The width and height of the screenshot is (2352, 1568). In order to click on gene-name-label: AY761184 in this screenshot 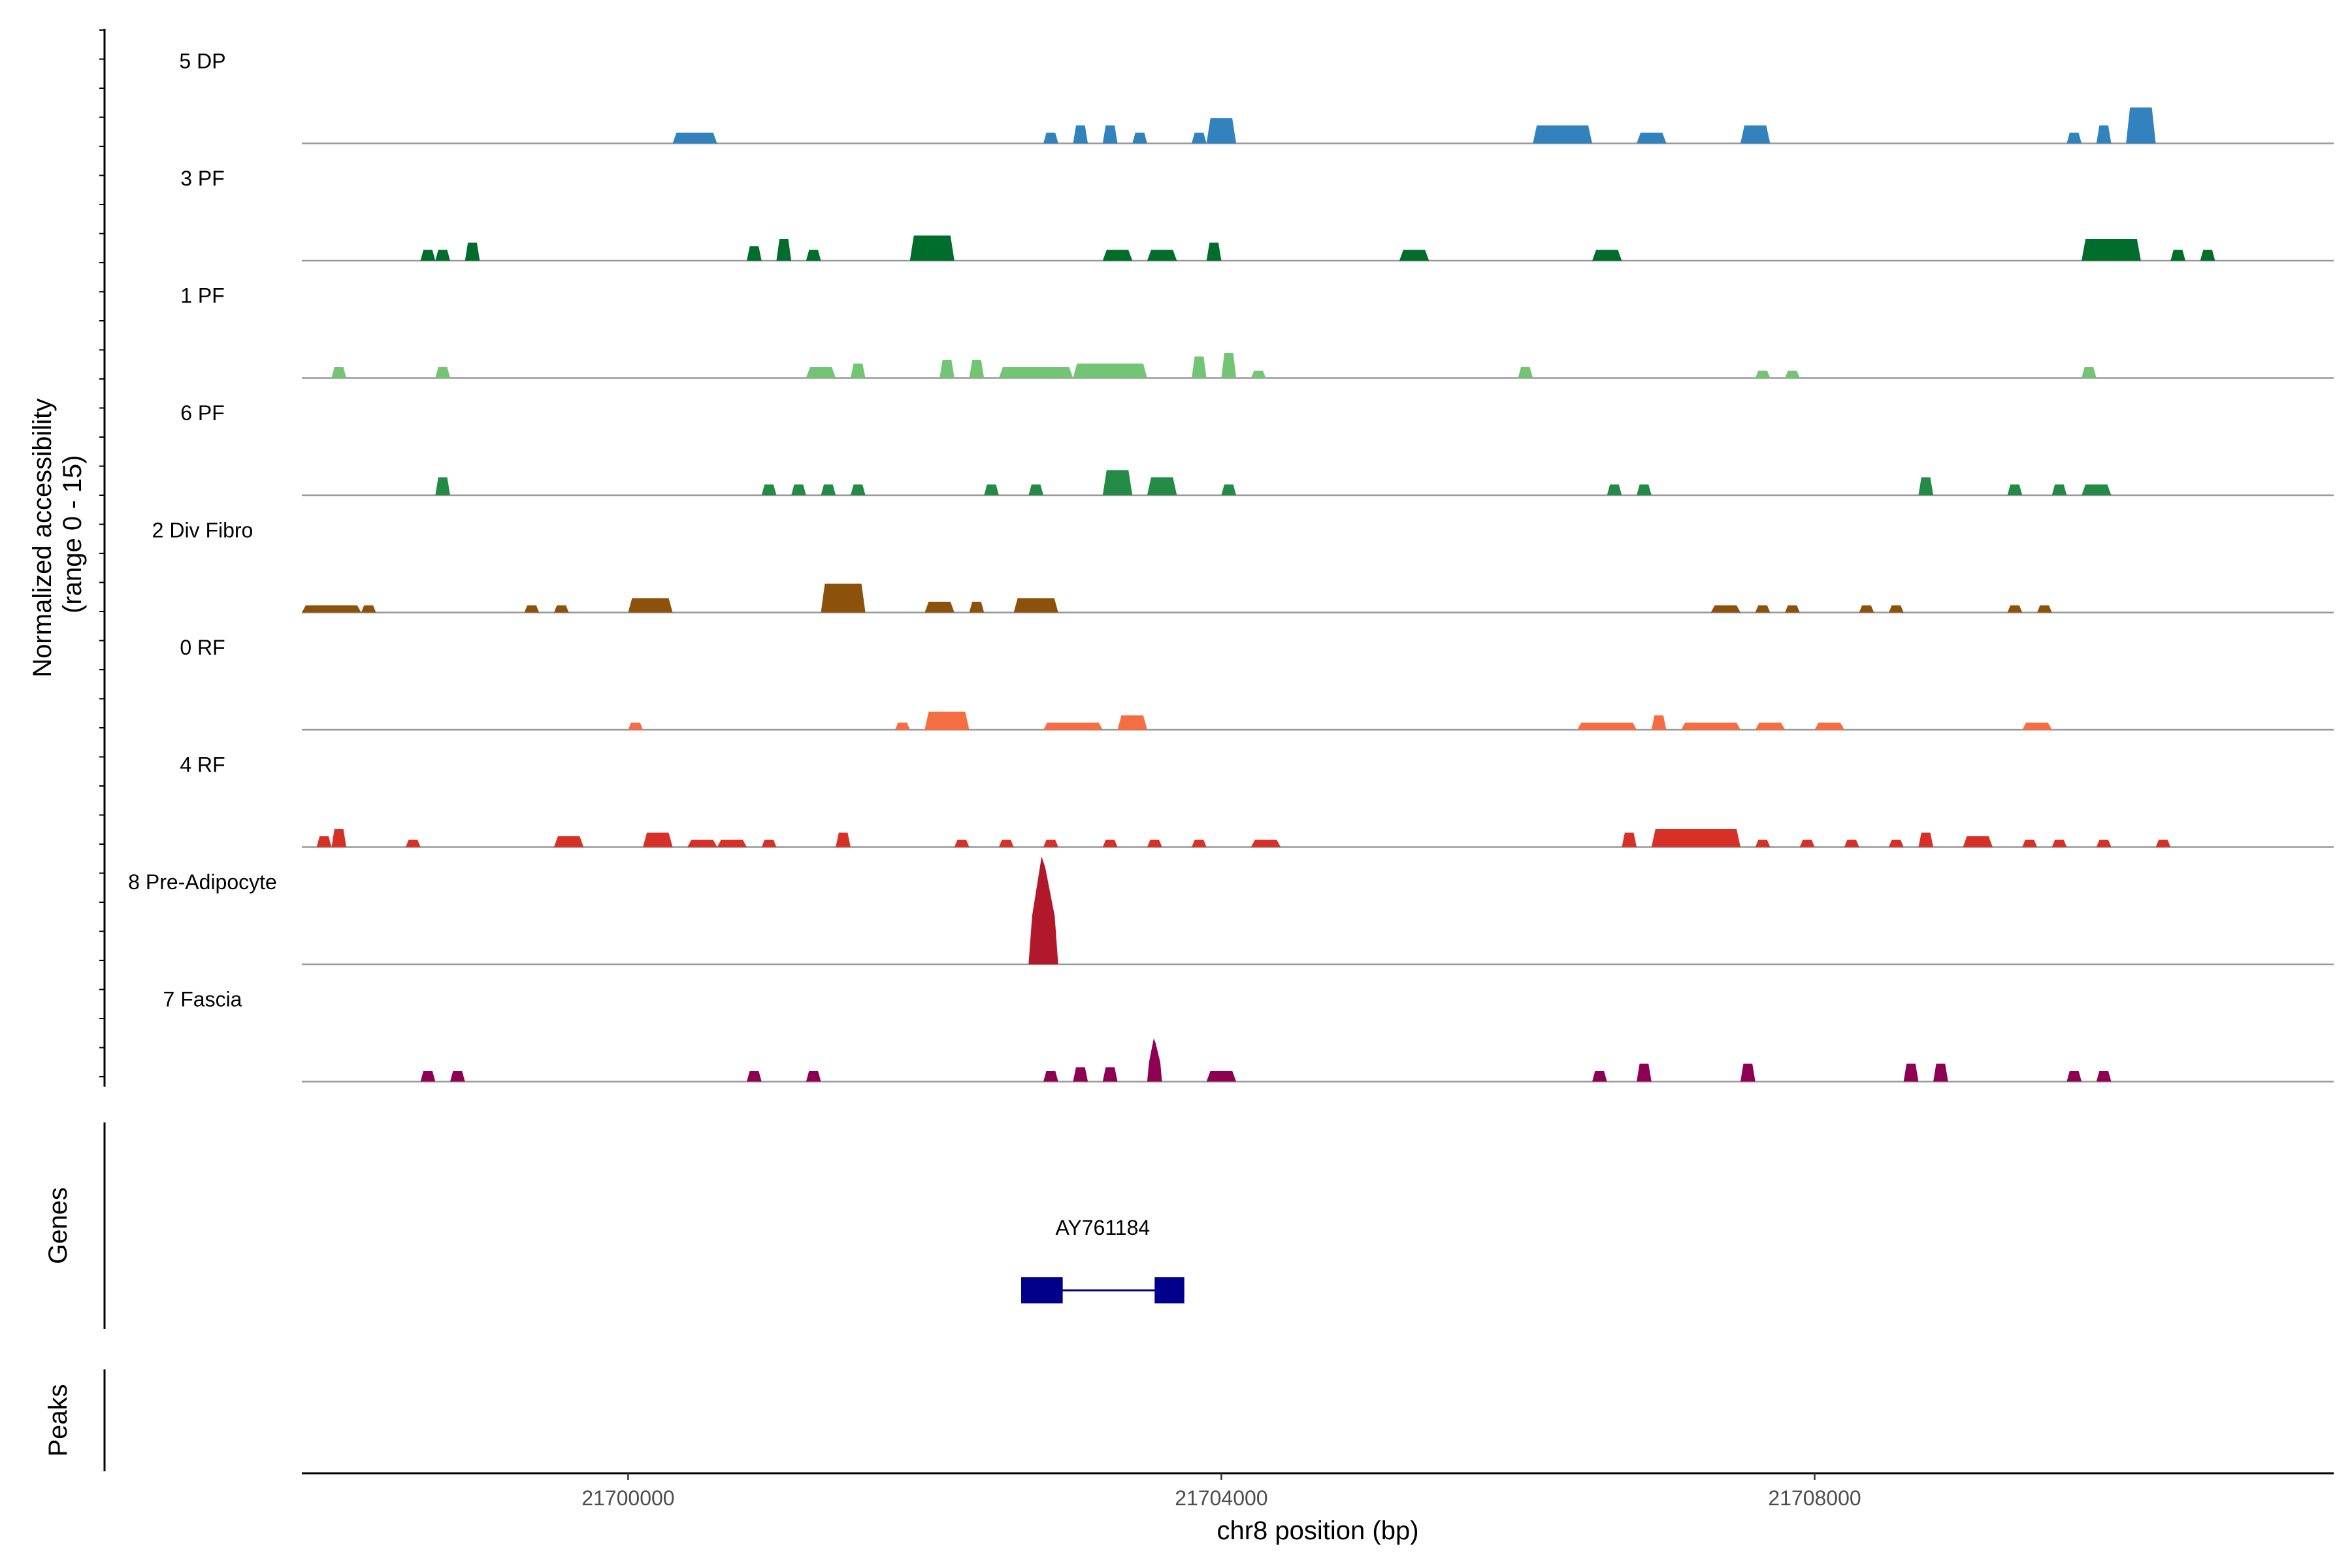, I will do `click(1102, 1227)`.